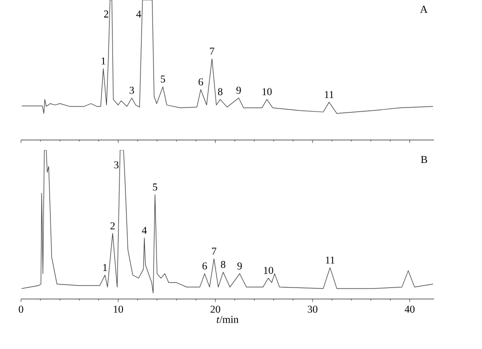  I want to click on x-tick-label: 0, so click(21, 309).